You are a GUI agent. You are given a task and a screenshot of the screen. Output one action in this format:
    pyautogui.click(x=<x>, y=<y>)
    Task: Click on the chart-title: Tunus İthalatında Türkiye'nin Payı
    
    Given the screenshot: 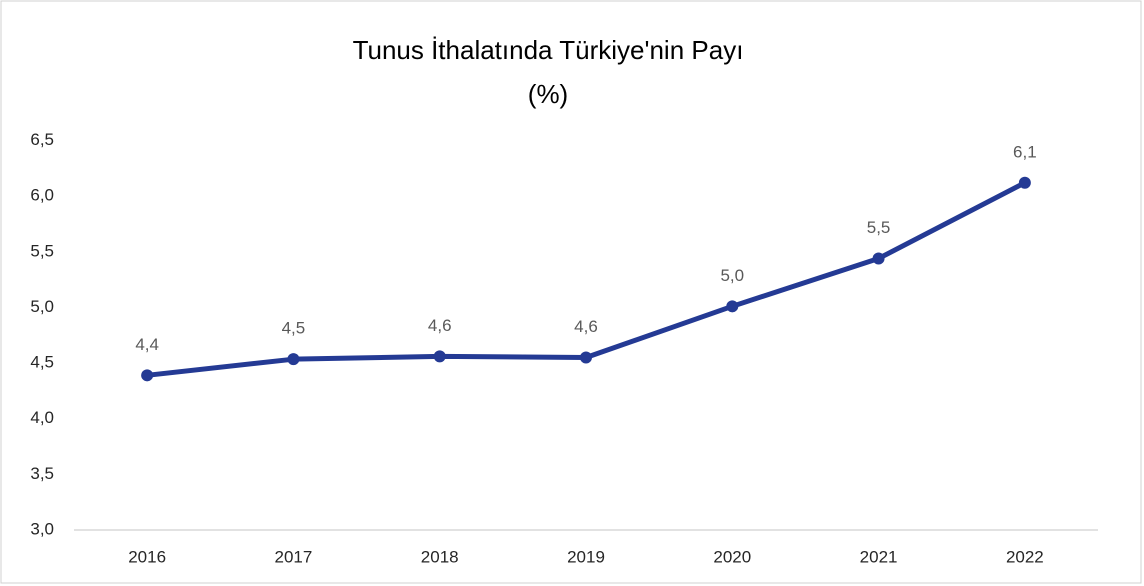 What is the action you would take?
    pyautogui.click(x=548, y=50)
    